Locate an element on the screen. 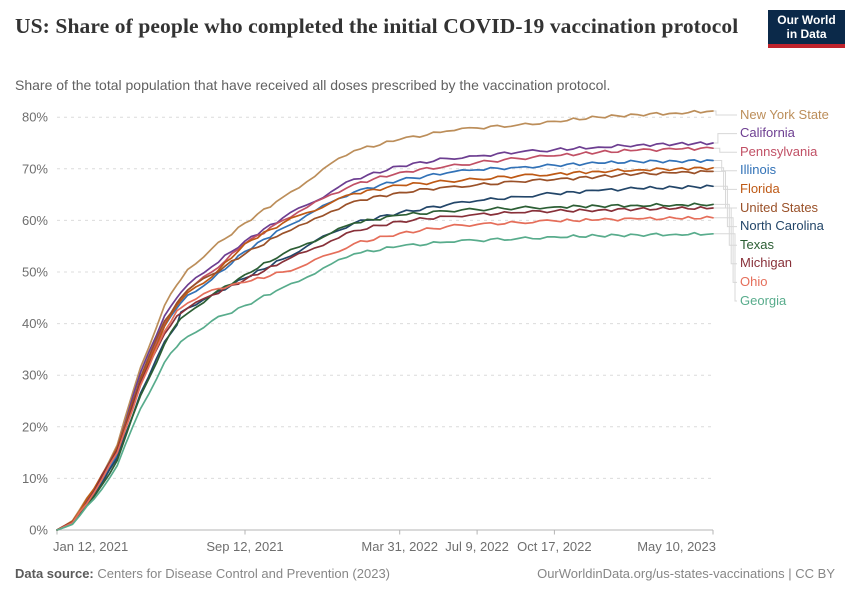 This screenshot has height=600, width=850. x-tick-label-4: Oct 17, 2022 is located at coordinates (554, 546).